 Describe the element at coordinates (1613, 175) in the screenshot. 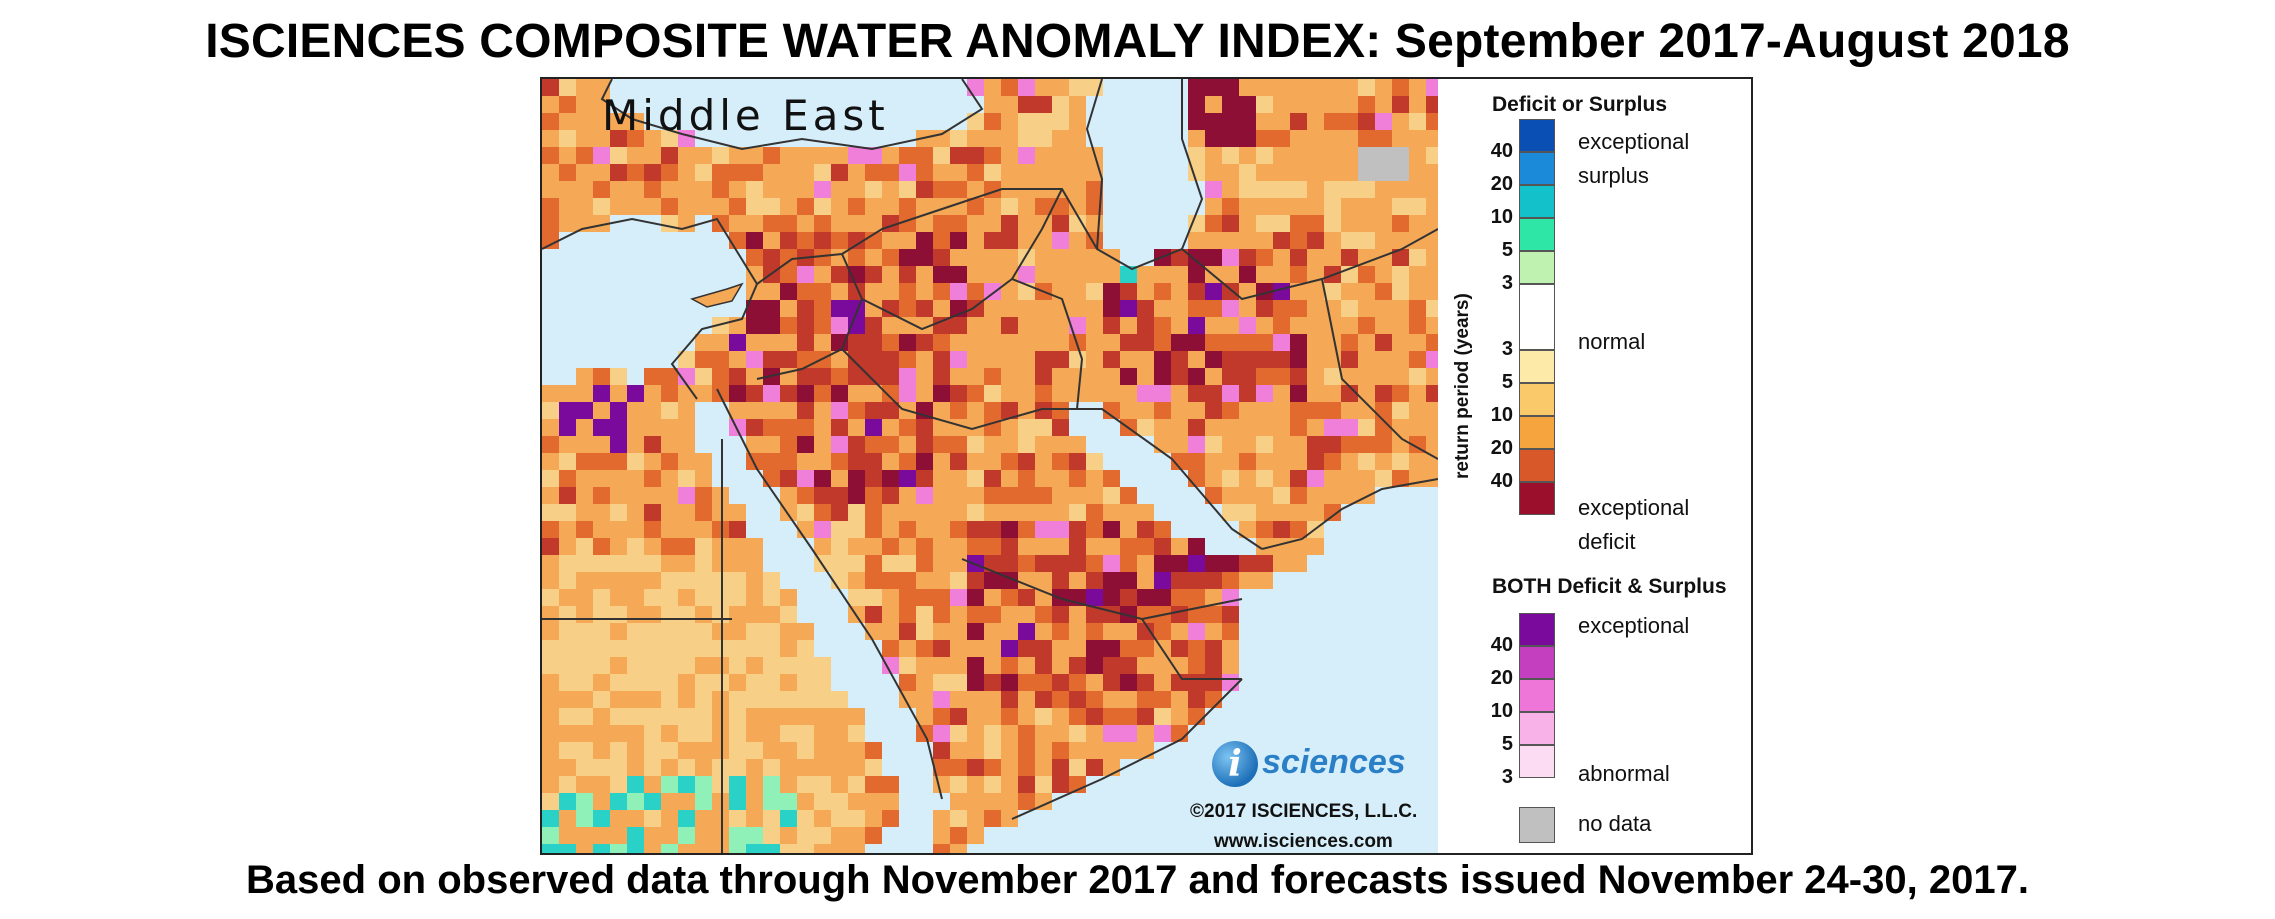

I see `legend-surplus-label-2: surplus` at that location.